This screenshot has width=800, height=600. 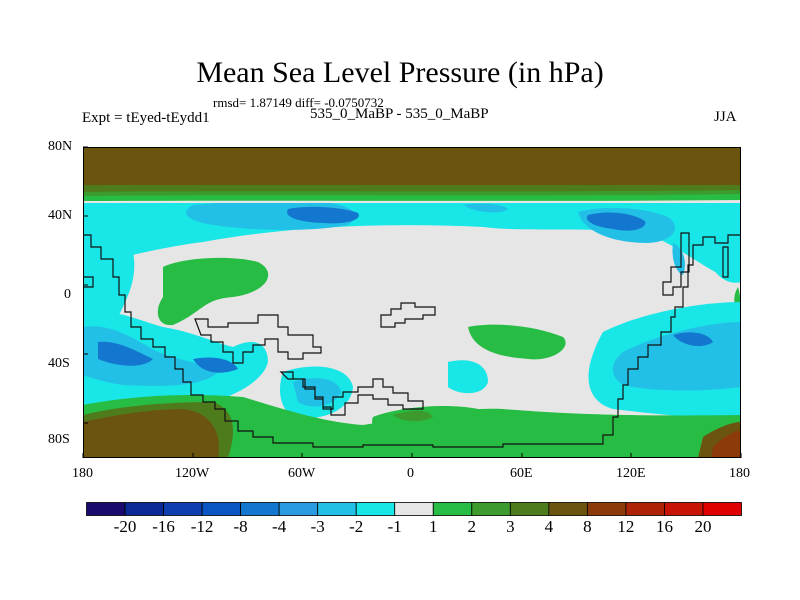 What do you see at coordinates (151, 433) in the screenshot?
I see `field-brown-sw` at bounding box center [151, 433].